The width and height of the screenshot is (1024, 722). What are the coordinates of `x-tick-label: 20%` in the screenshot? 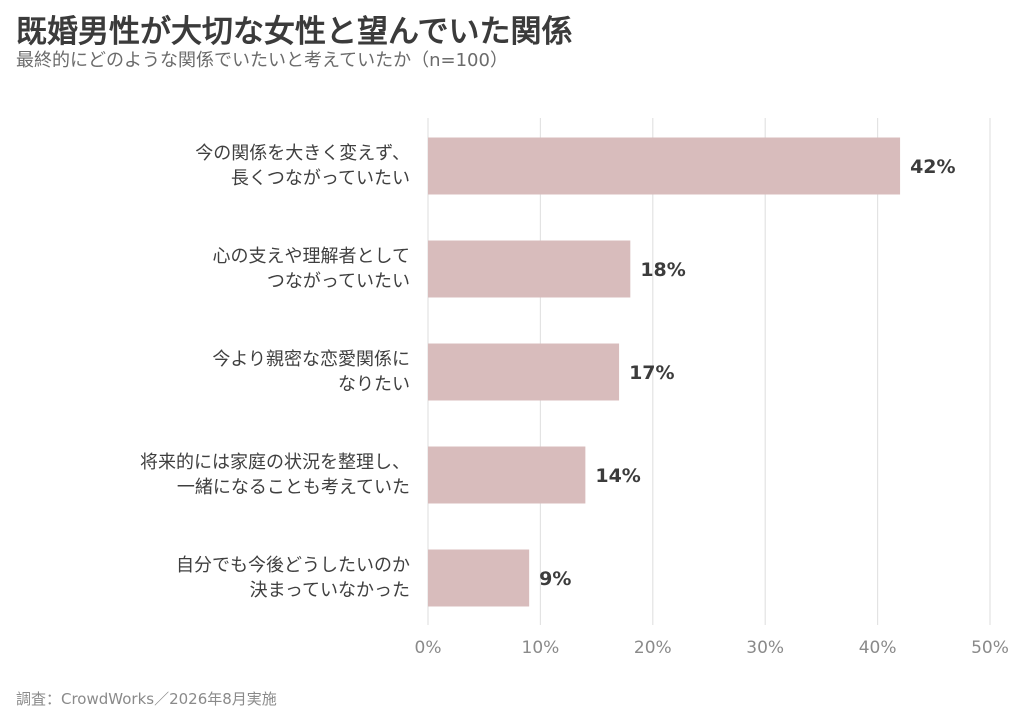 It's located at (653, 648).